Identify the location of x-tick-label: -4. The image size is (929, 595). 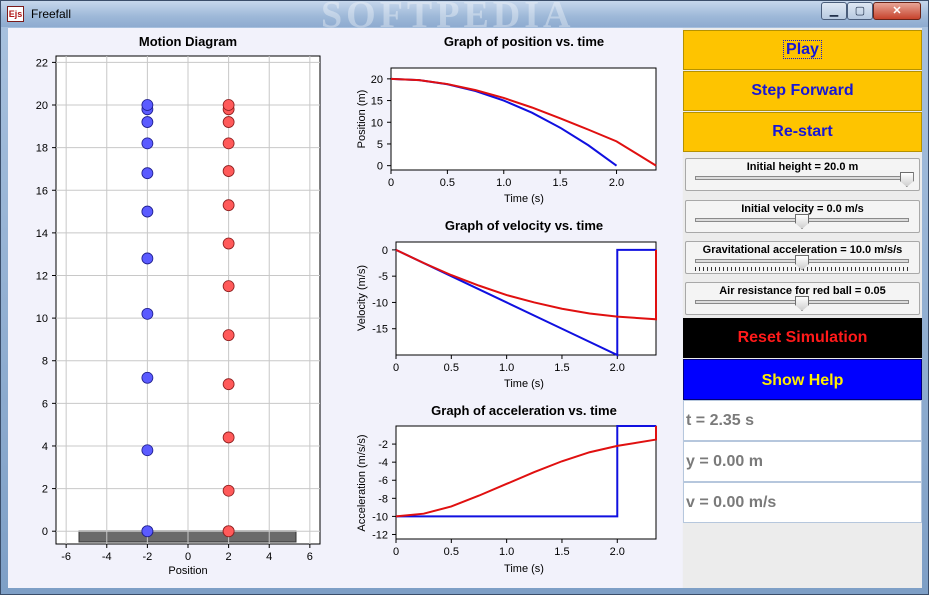
(107, 557).